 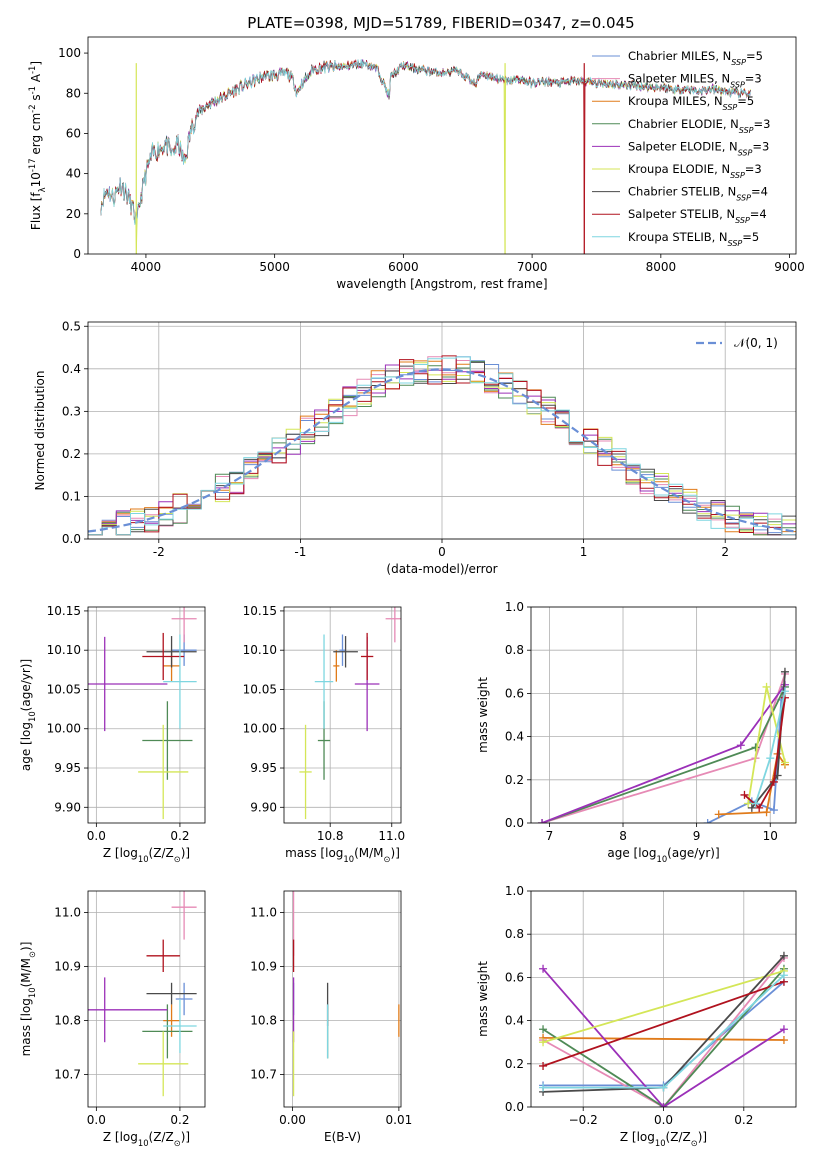 What do you see at coordinates (789, 267) in the screenshot?
I see `x-tick-label: 9000` at bounding box center [789, 267].